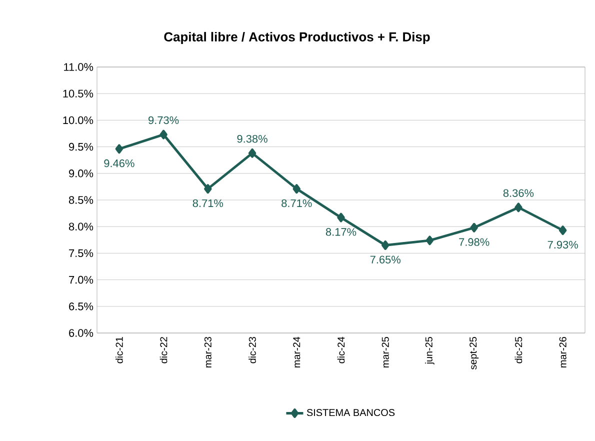 The width and height of the screenshot is (595, 441). I want to click on x-tick-label: mar-25, so click(385, 352).